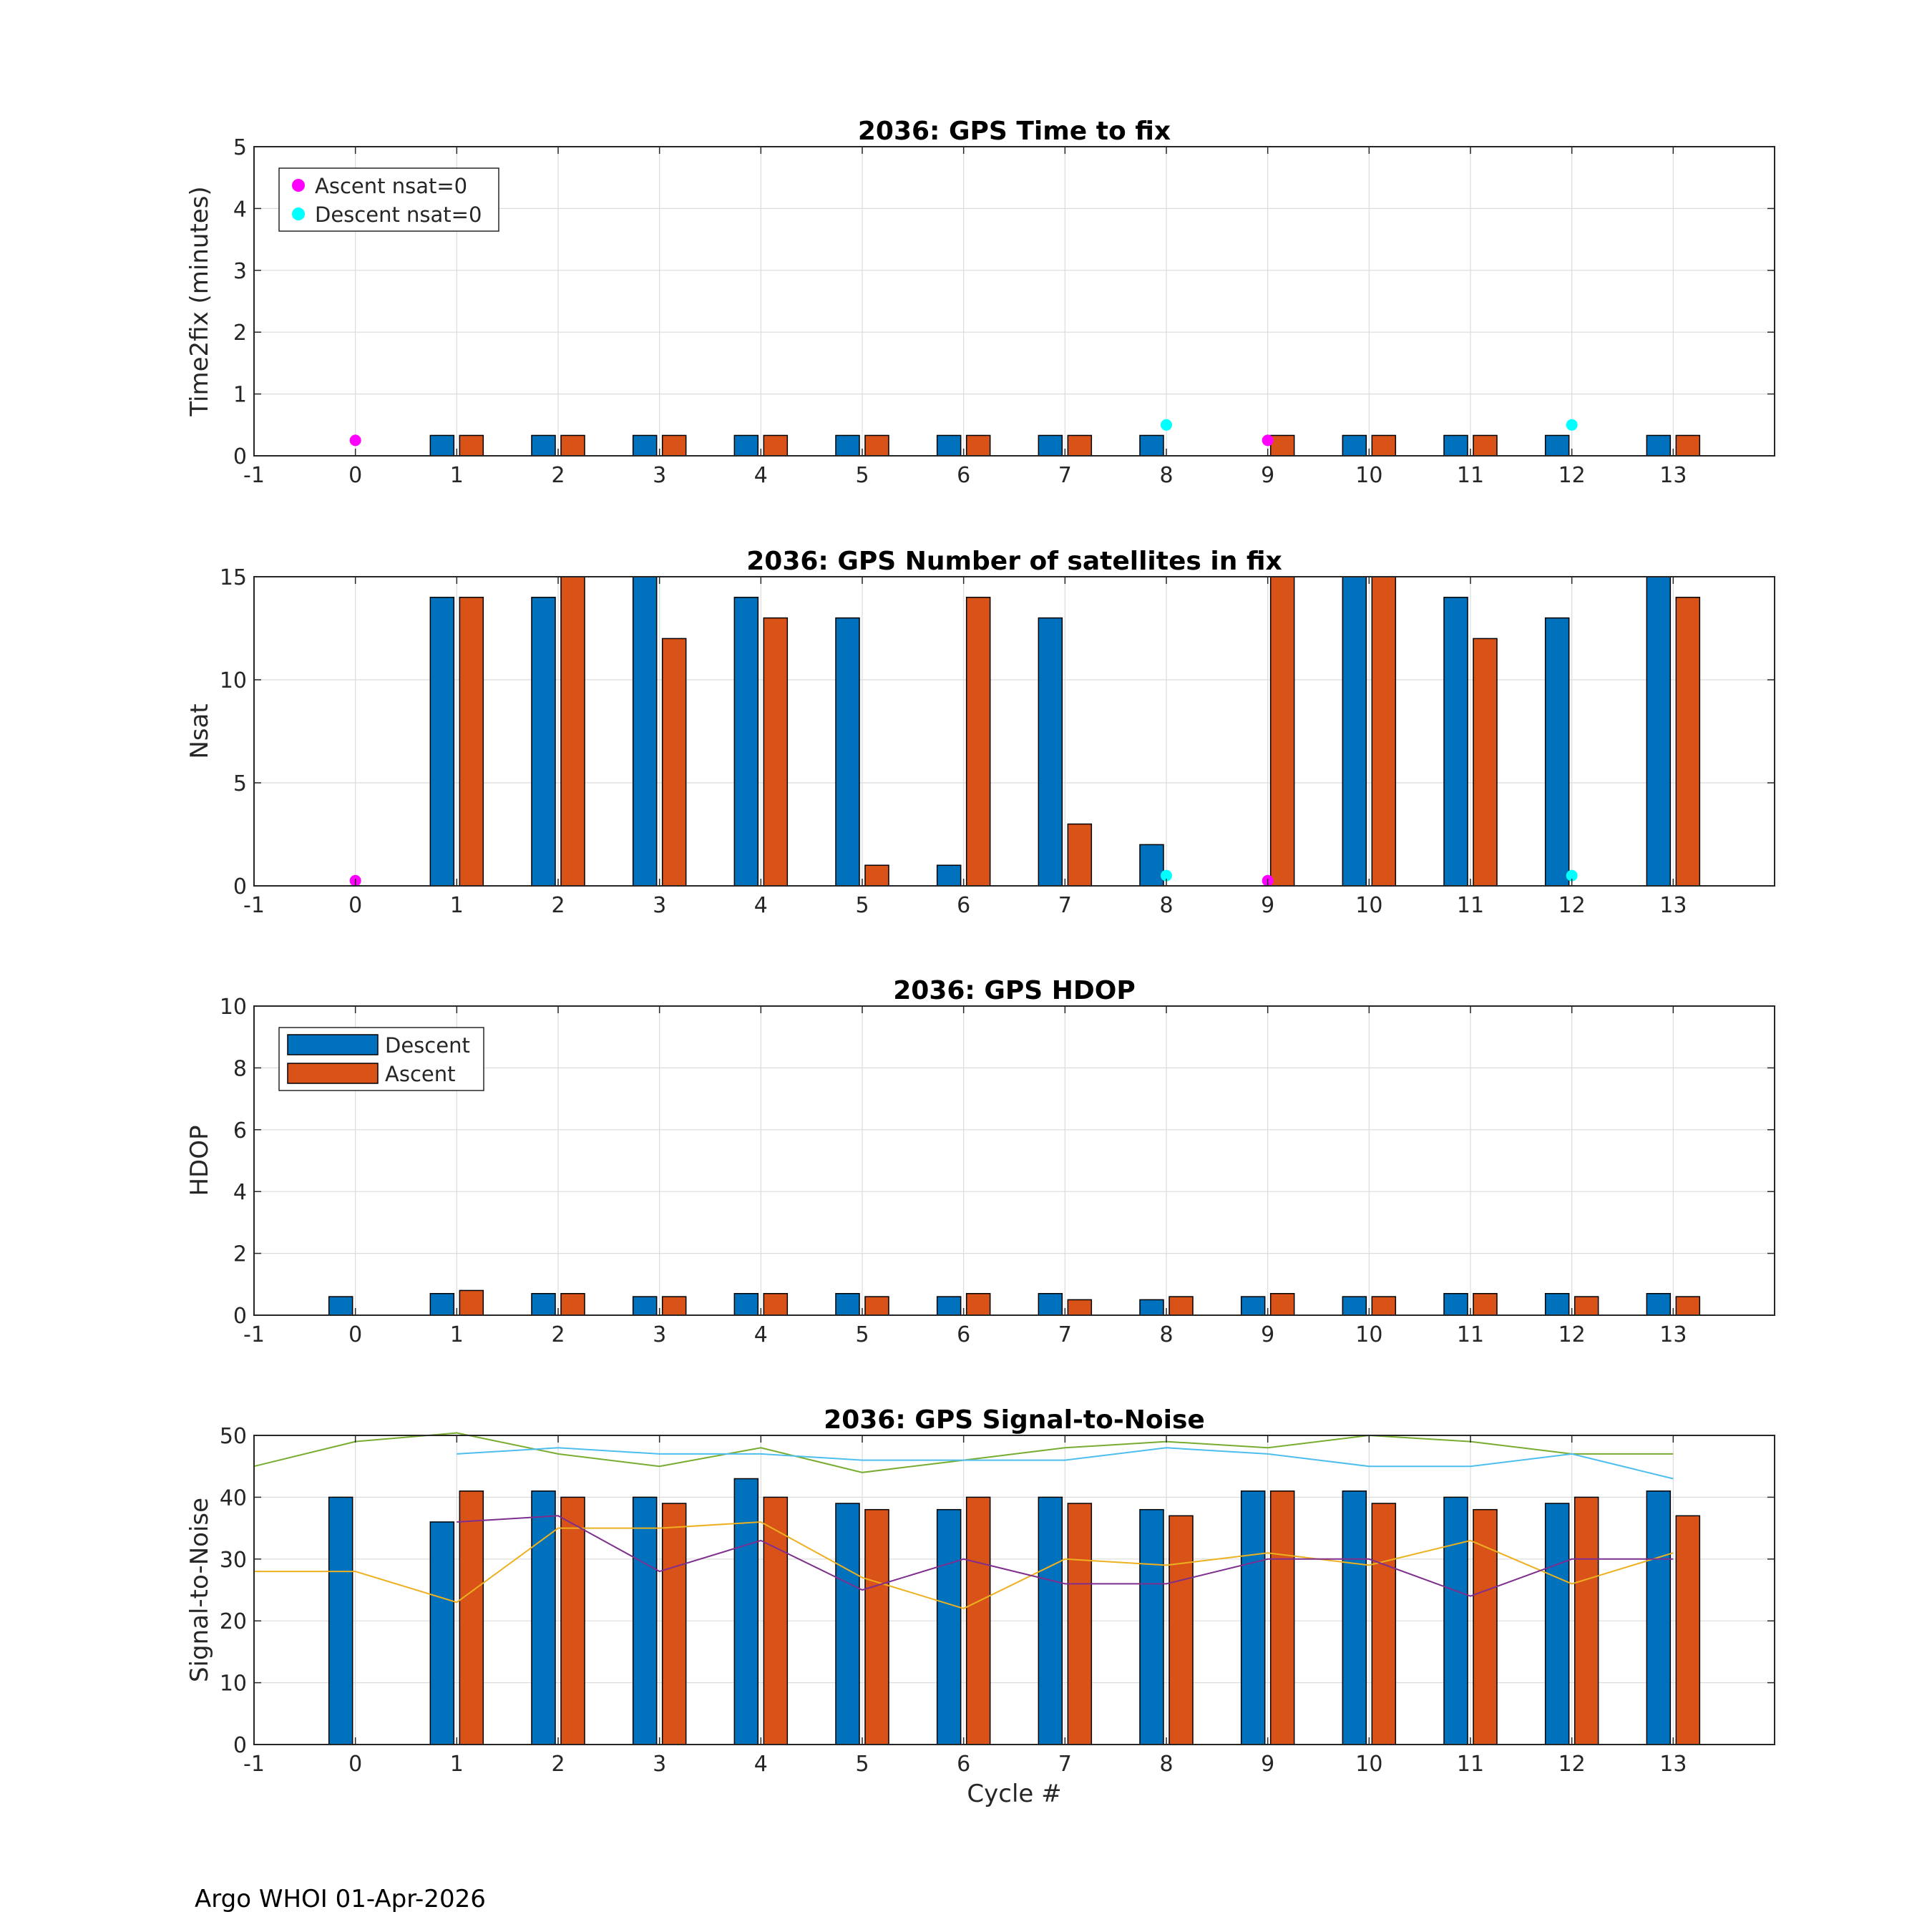 The width and height of the screenshot is (1932, 1932). I want to click on y-tick-label: 30, so click(233, 1560).